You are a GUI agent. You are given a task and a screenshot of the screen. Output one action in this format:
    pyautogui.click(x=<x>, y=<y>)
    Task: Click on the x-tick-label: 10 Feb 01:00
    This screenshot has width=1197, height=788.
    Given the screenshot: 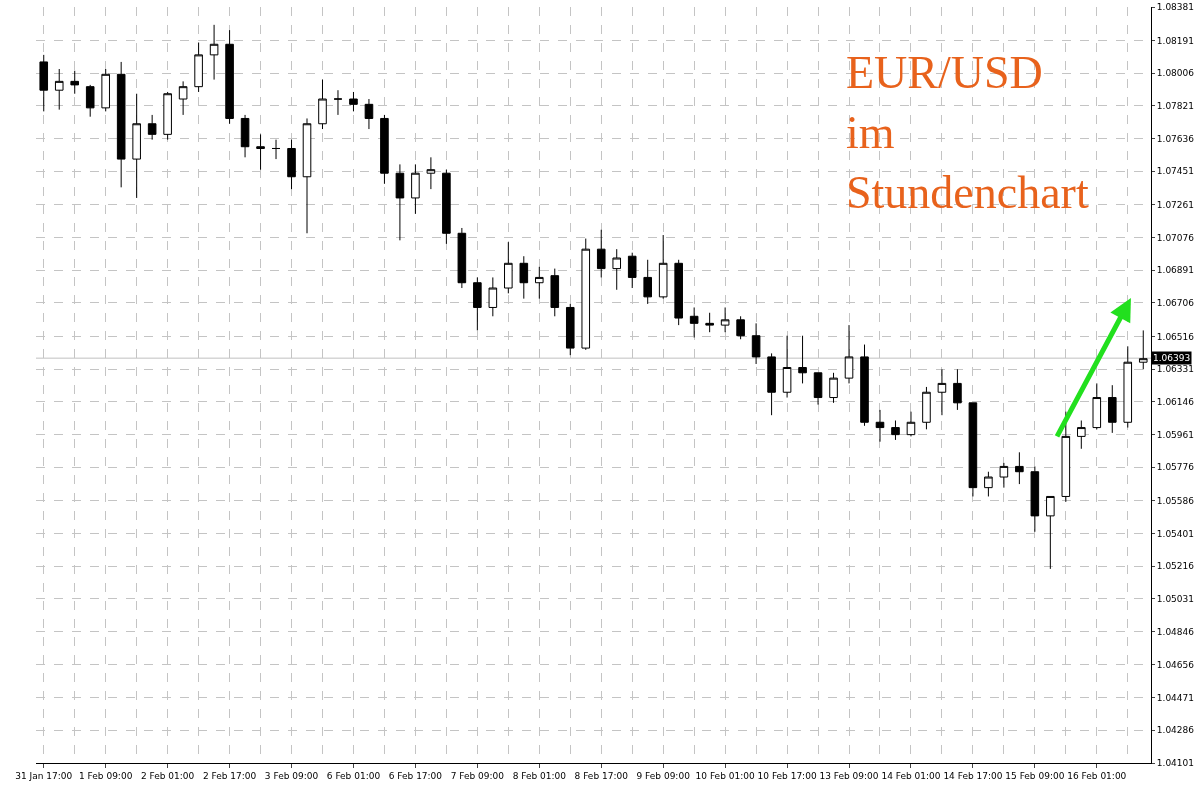 What is the action you would take?
    pyautogui.click(x=725, y=775)
    